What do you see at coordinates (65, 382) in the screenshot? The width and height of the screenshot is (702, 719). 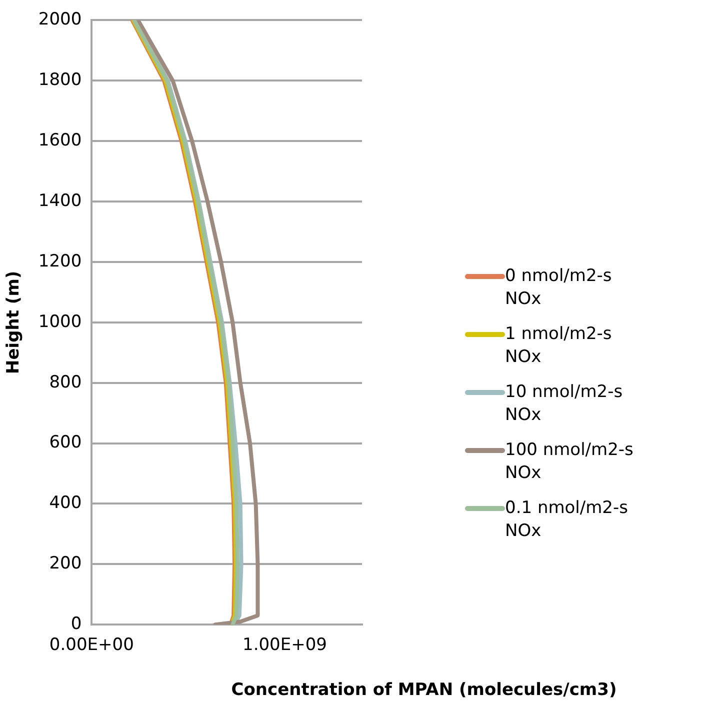 I see `y-tick-label: 800` at bounding box center [65, 382].